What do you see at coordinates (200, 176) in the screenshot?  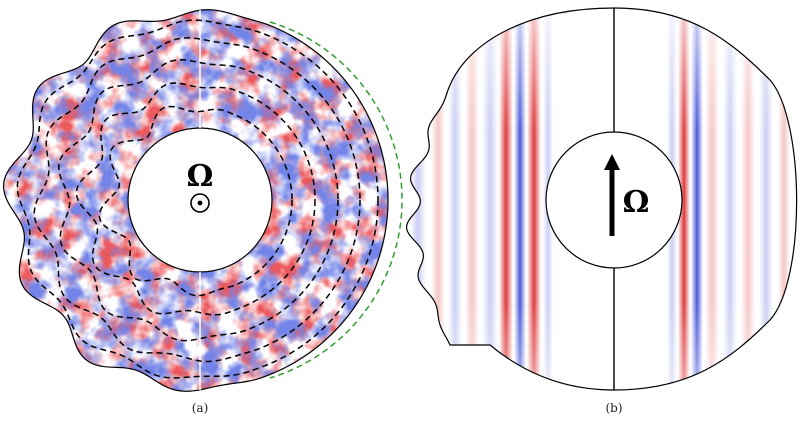 I see `panel-a-omega-label: Ω` at bounding box center [200, 176].